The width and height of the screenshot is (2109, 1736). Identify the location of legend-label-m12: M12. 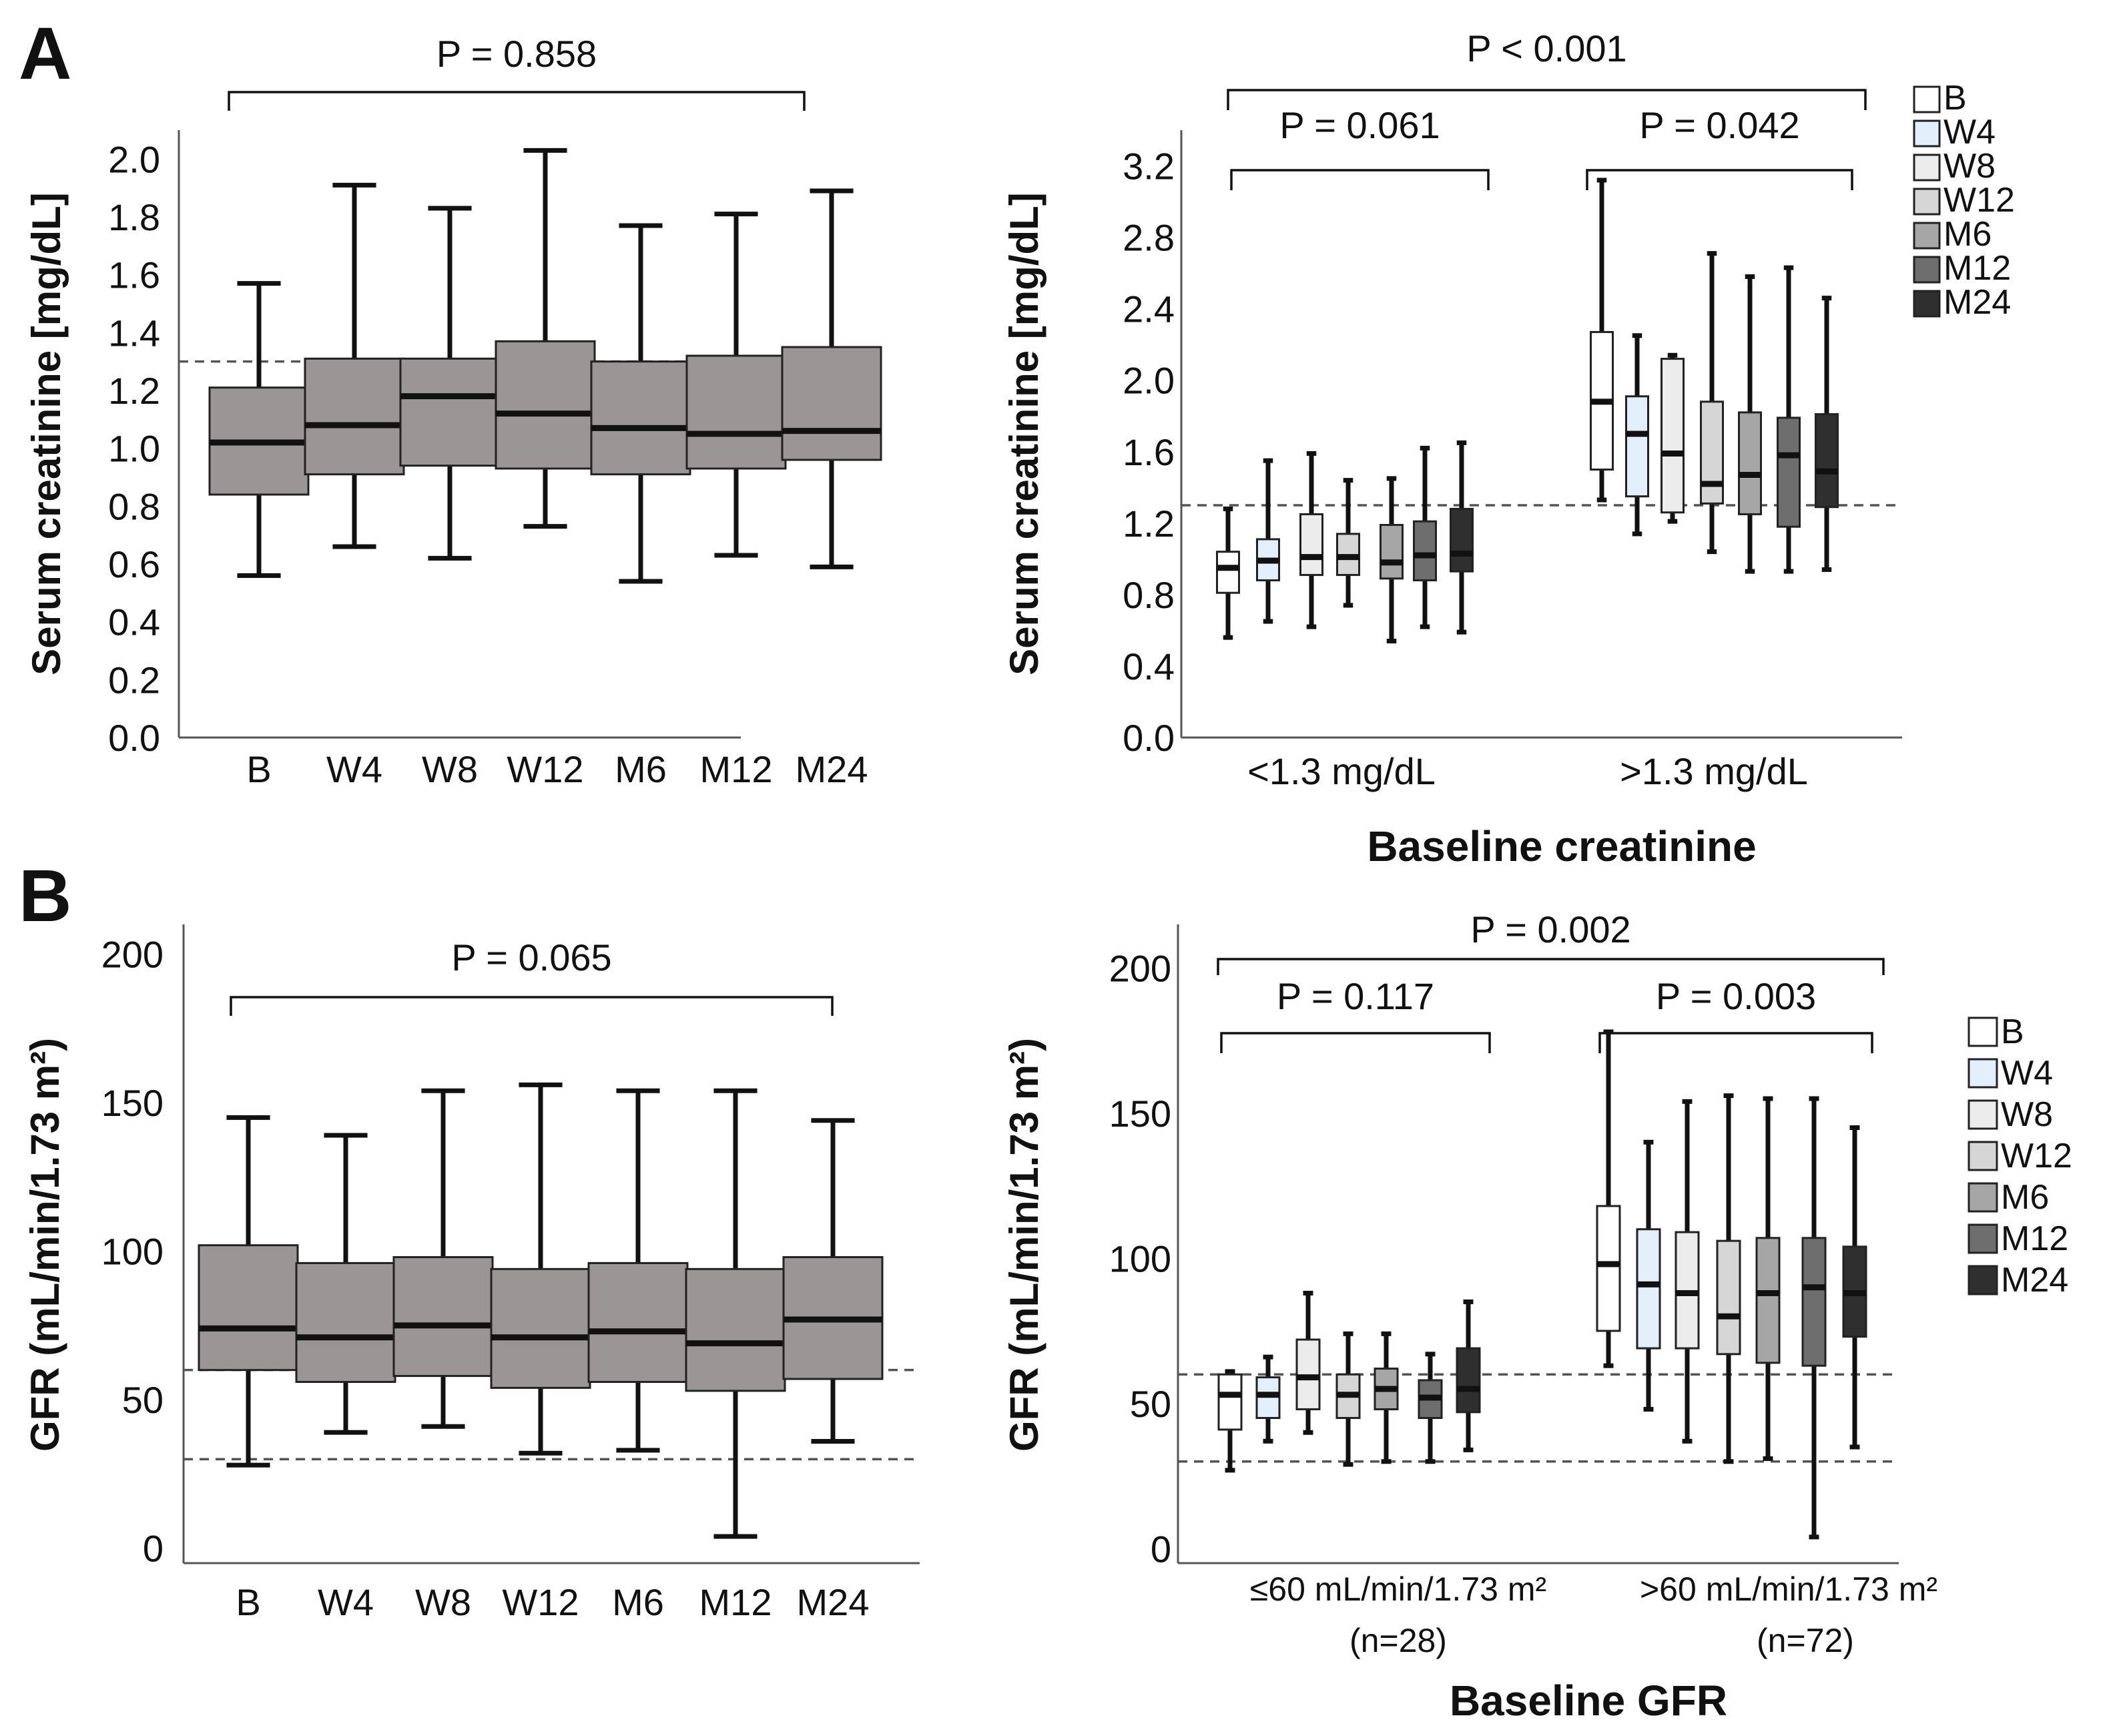
(1977, 268).